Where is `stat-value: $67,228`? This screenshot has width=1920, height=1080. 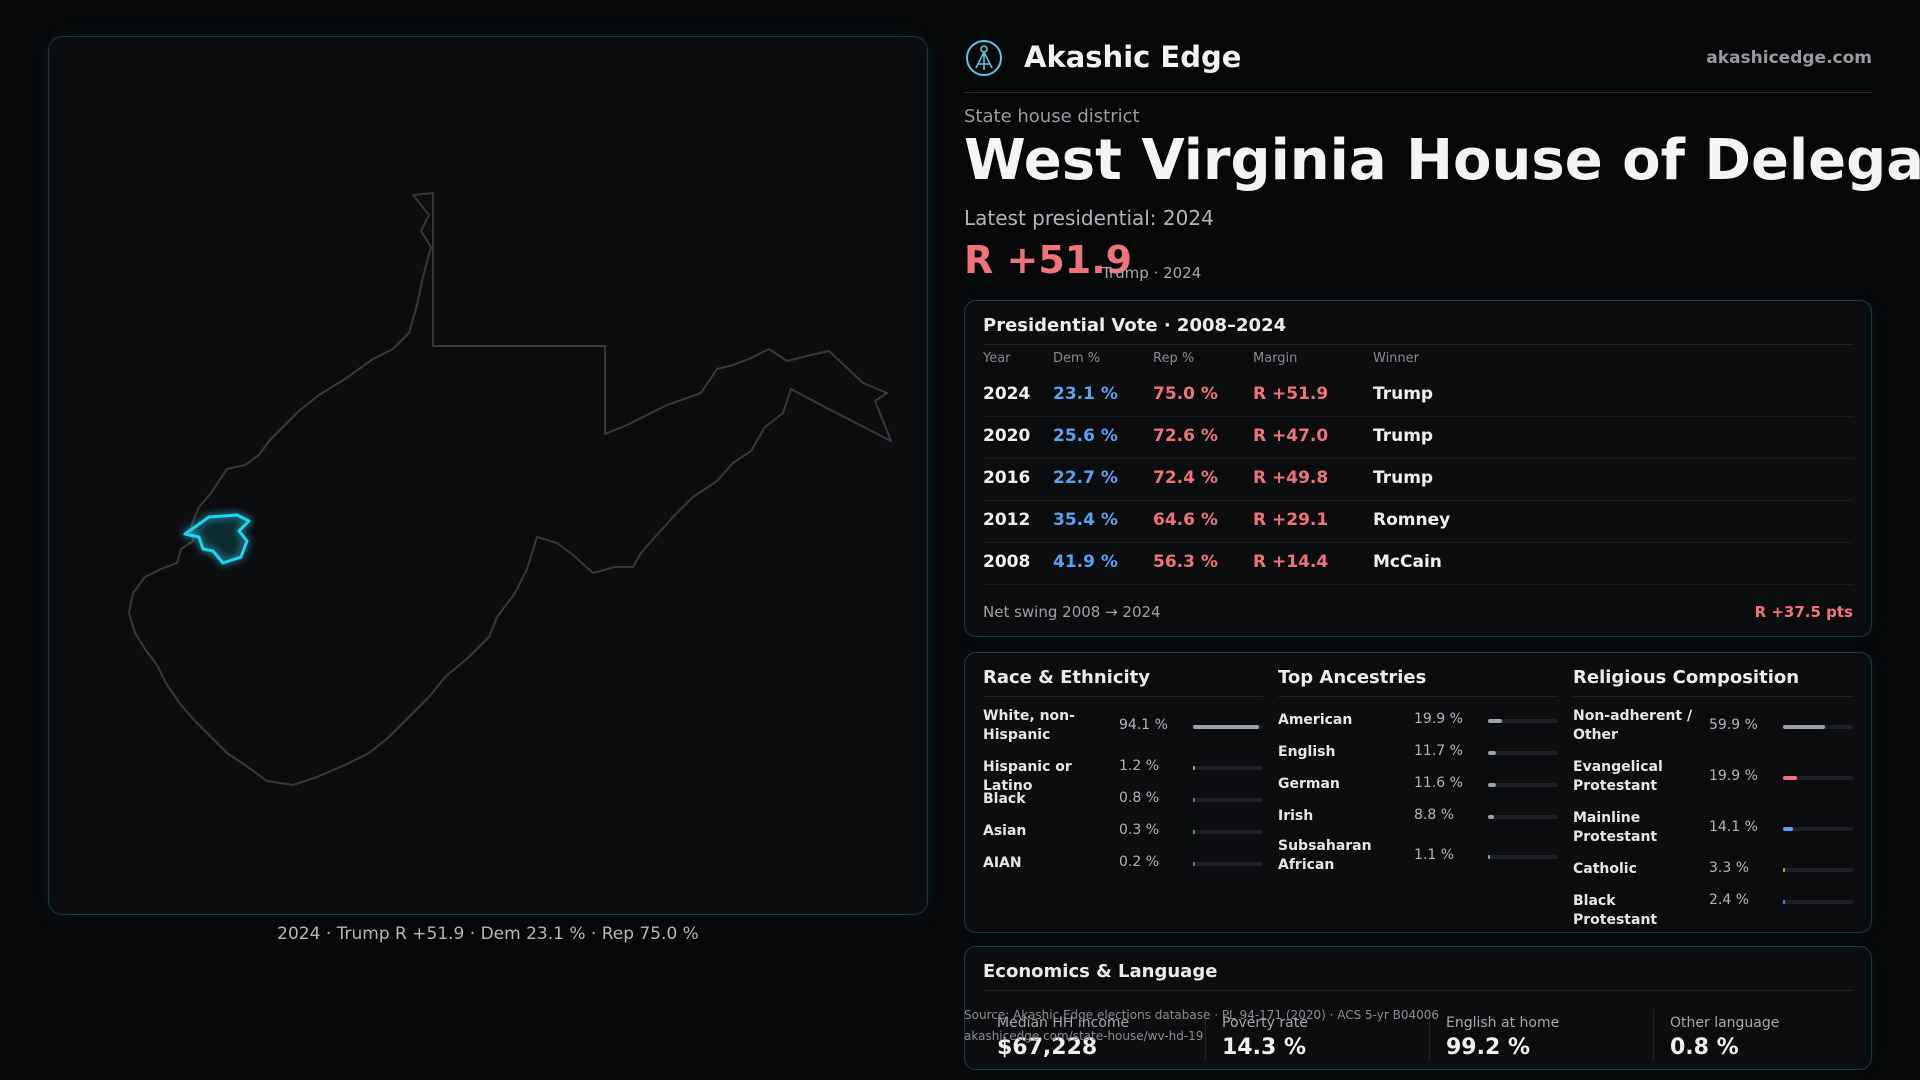
stat-value: $67,228 is located at coordinates (1047, 1047).